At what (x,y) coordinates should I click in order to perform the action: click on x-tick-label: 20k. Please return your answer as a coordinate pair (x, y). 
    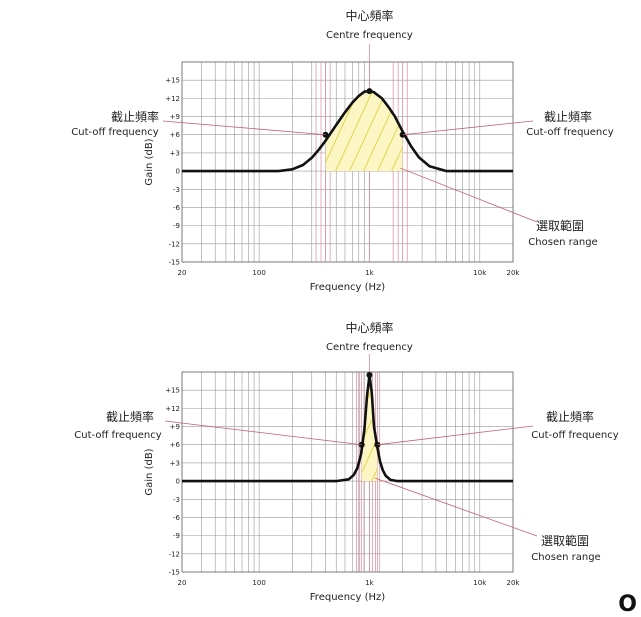
    Looking at the image, I should click on (514, 273).